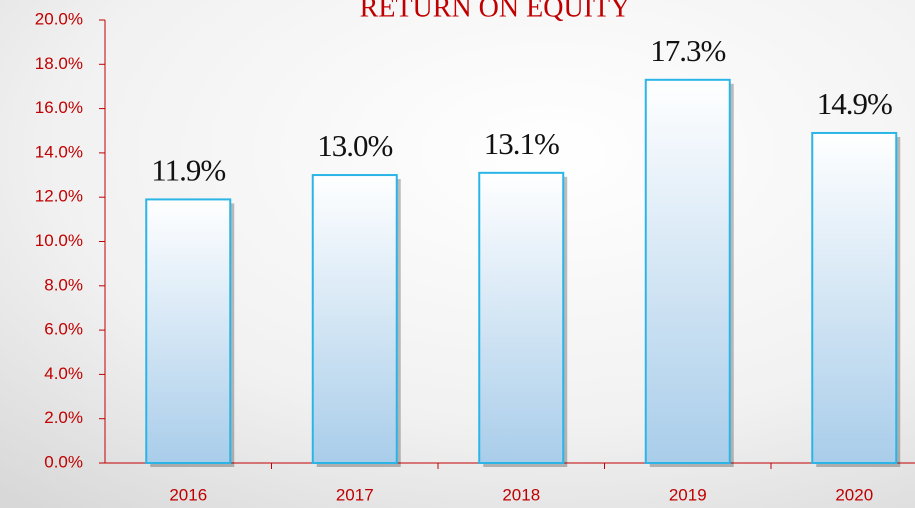 The image size is (915, 508). What do you see at coordinates (854, 494) in the screenshot?
I see `x-tick-label: 2020` at bounding box center [854, 494].